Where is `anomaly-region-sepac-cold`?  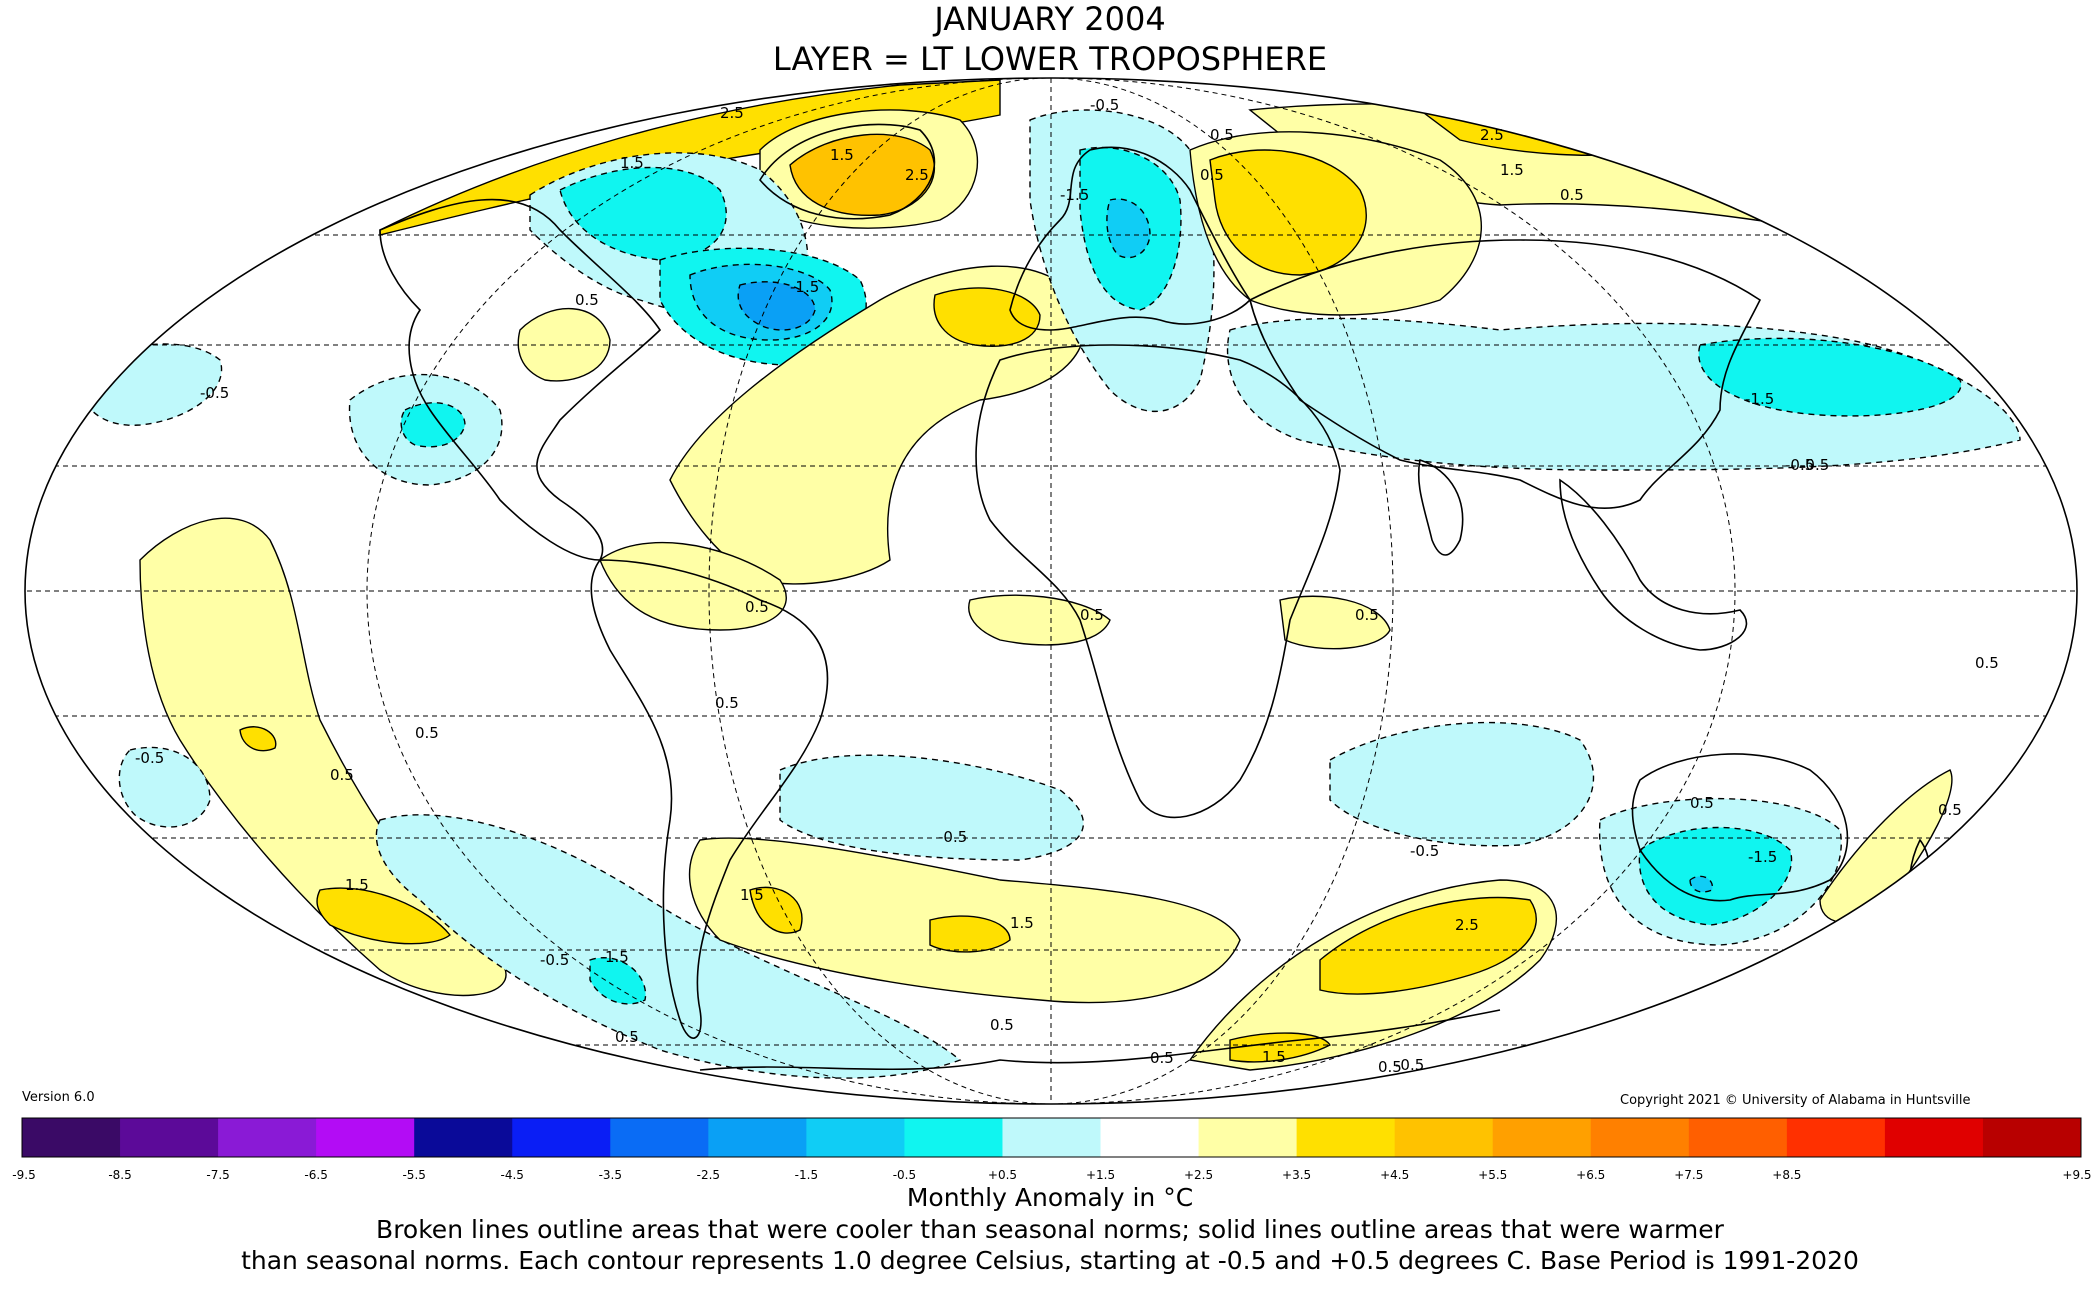 anomaly-region-sepac-cold is located at coordinates (164, 787).